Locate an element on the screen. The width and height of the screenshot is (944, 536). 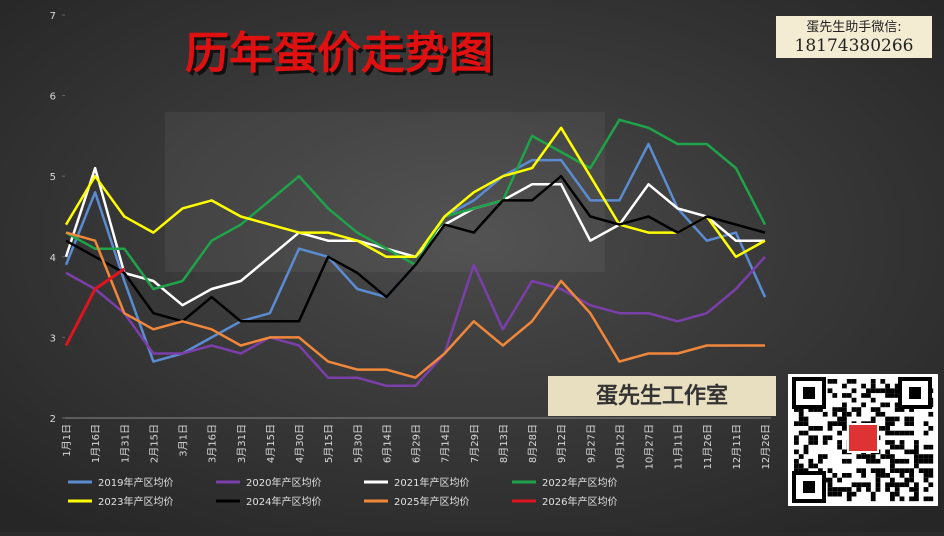
qr-code is located at coordinates (863, 440).